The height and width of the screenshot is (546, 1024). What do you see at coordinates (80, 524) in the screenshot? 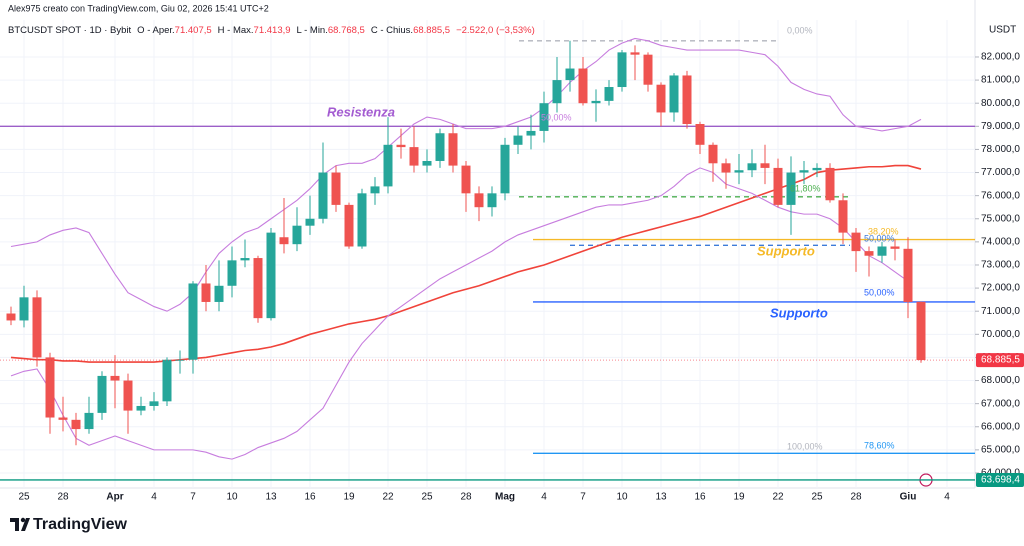
I see `logo-text: TradingView` at bounding box center [80, 524].